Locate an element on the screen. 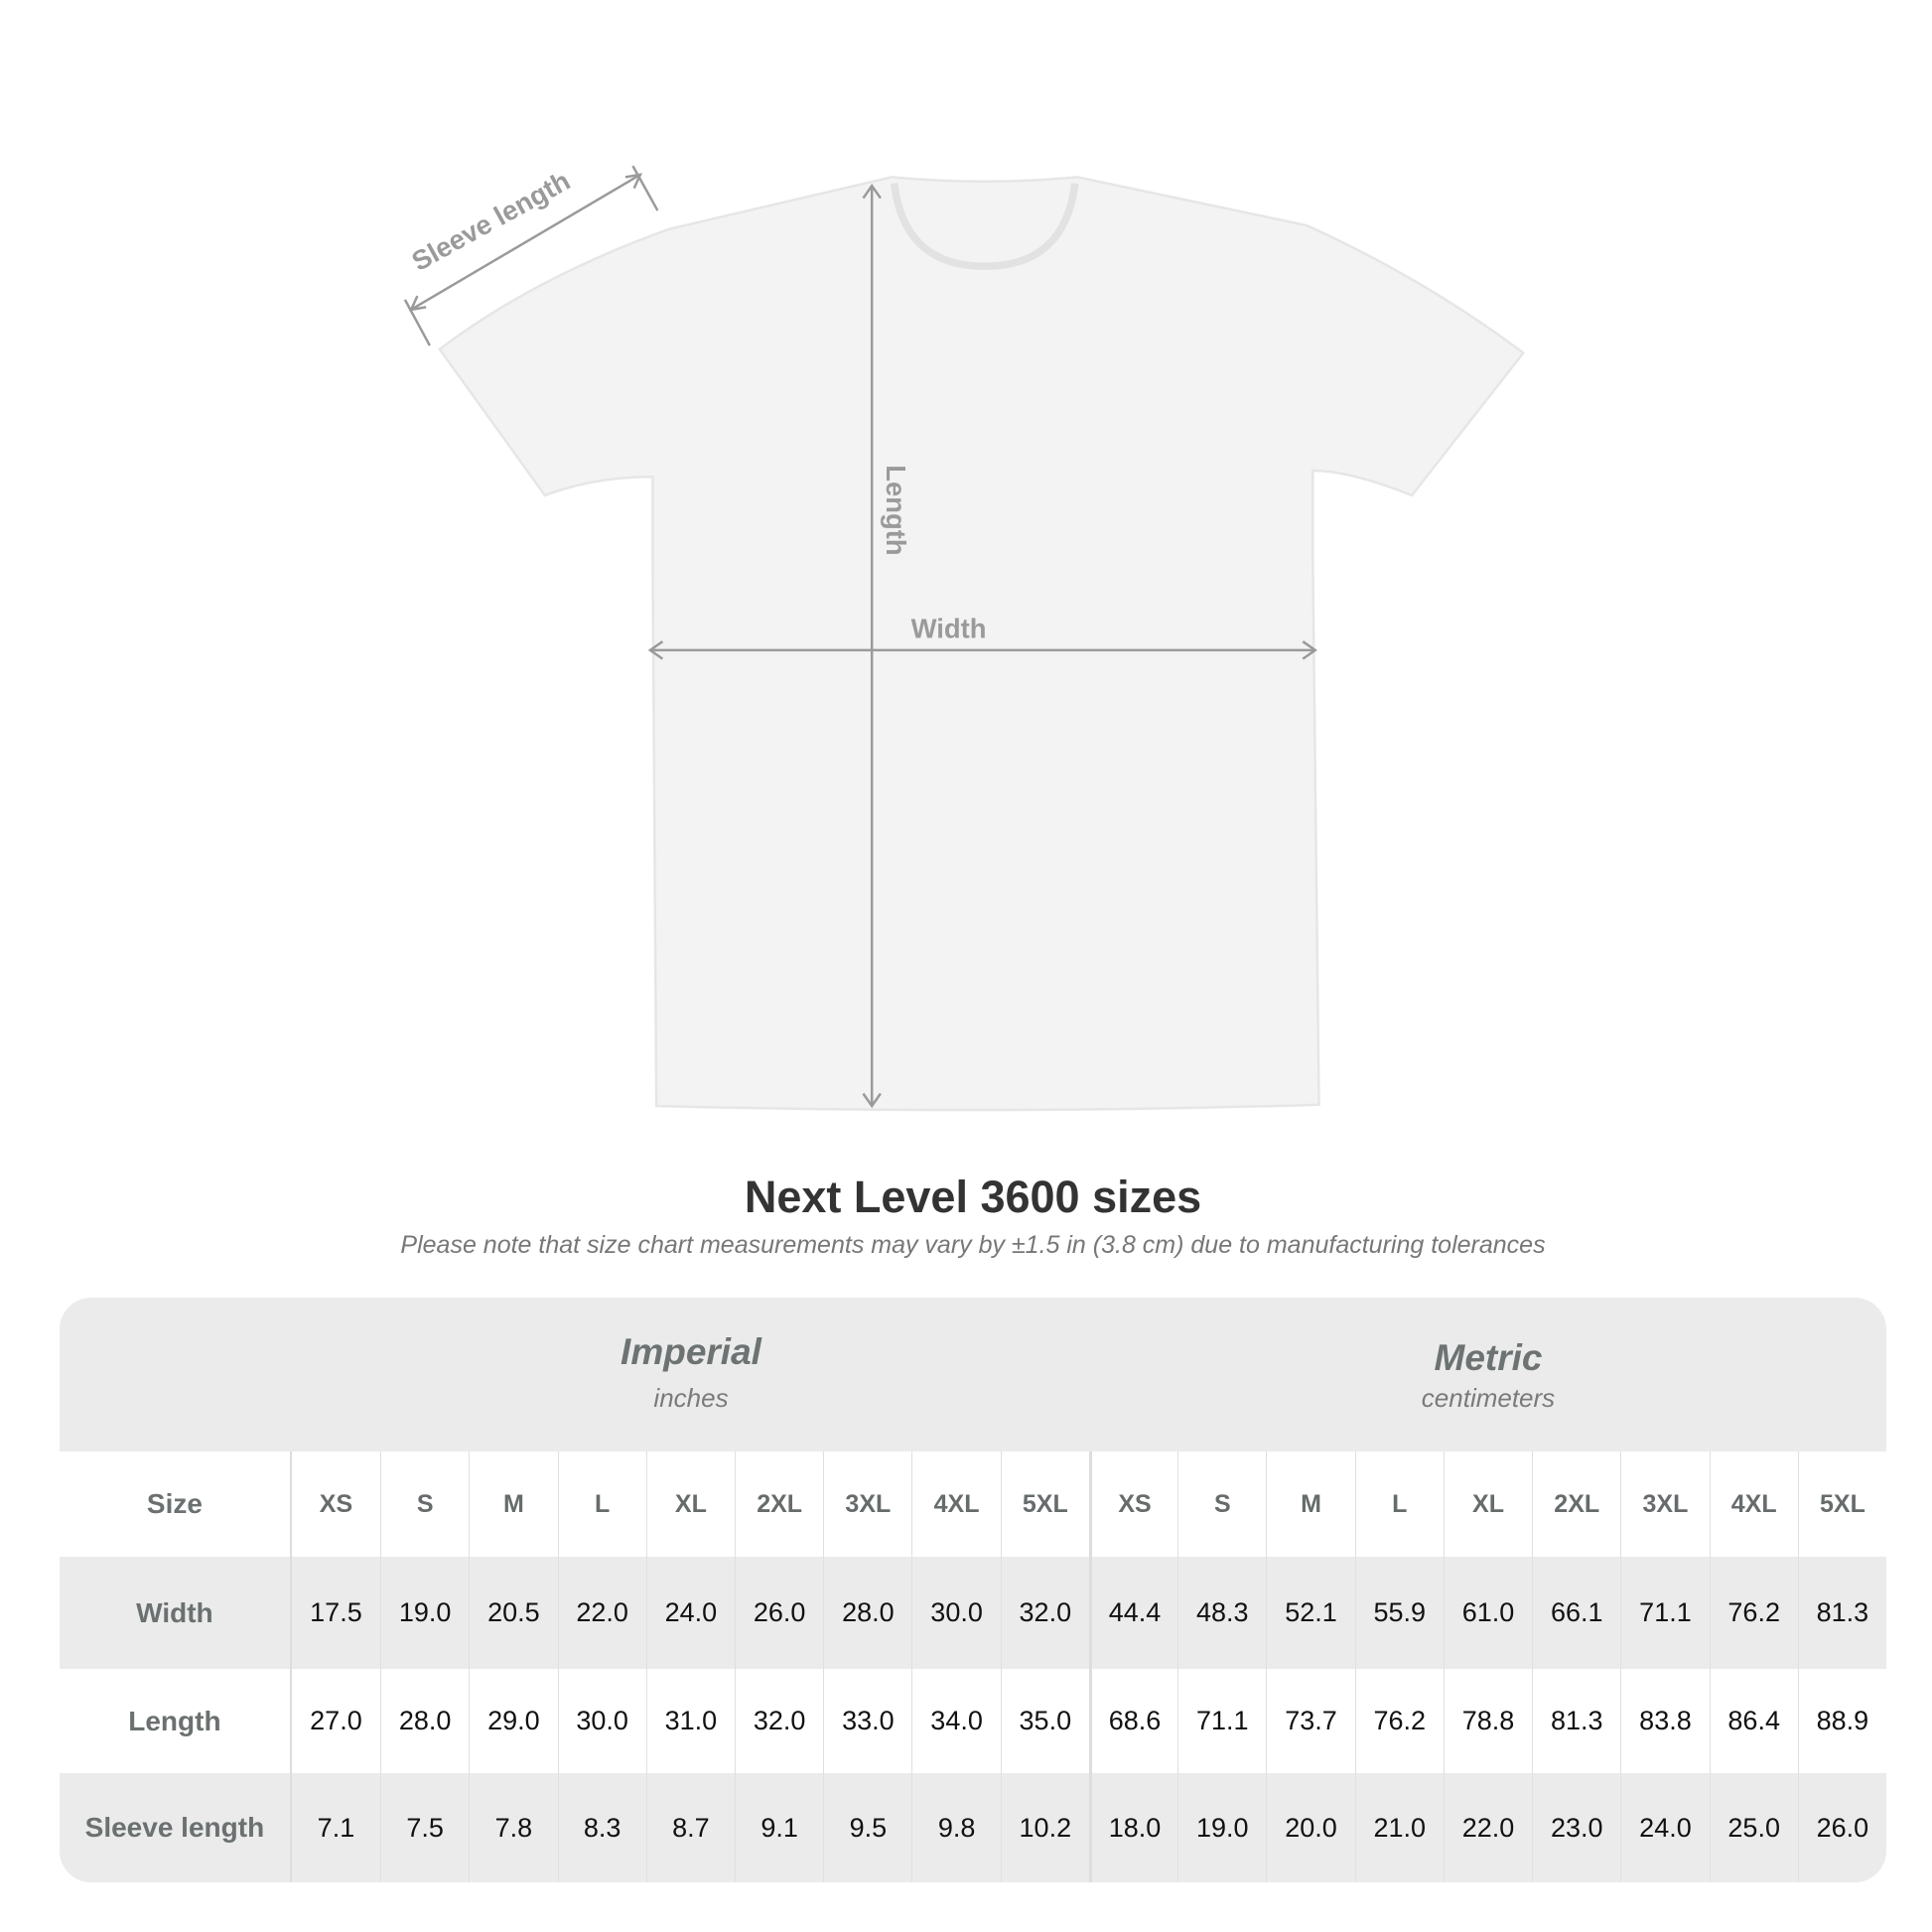 Image resolution: width=1932 pixels, height=1932 pixels. metric-title: Metric is located at coordinates (1488, 1358).